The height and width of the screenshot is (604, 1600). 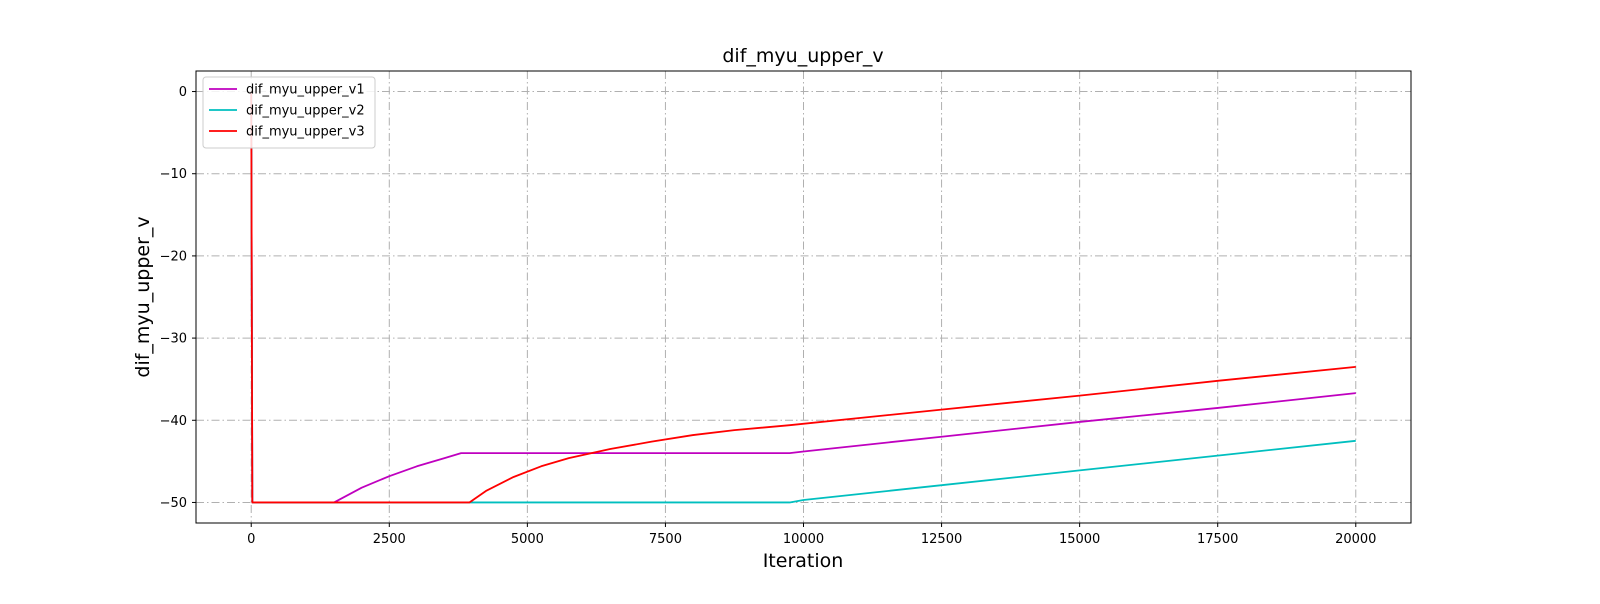 I want to click on x-tick-label: 0, so click(x=251, y=539).